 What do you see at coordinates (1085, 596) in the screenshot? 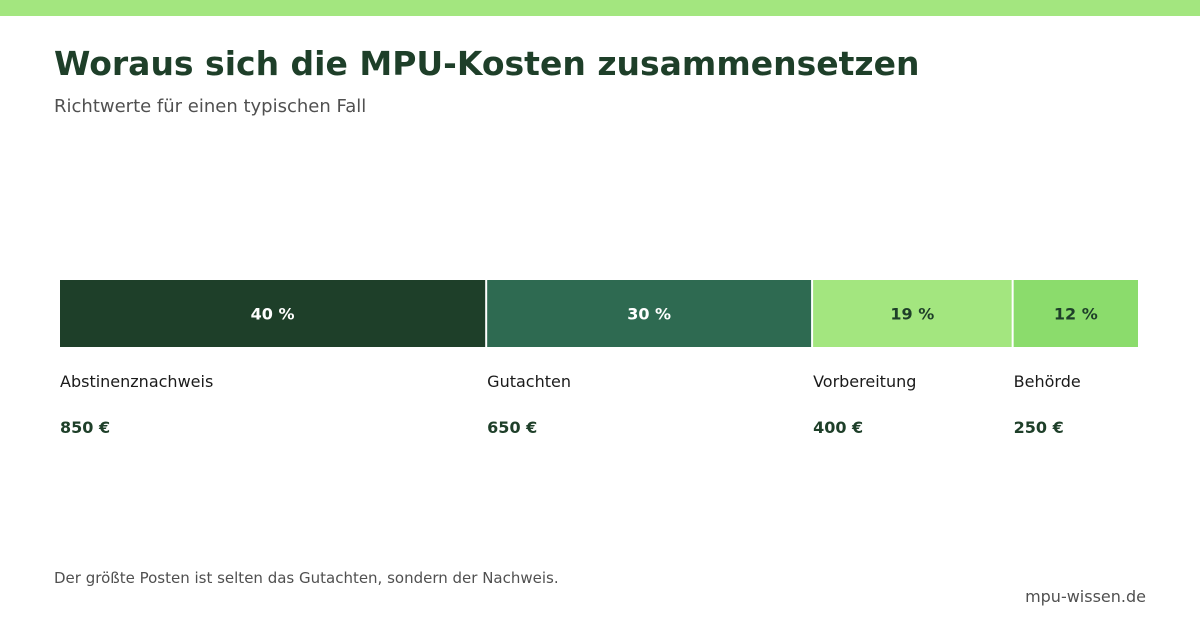
I see `source-credit: mpu-wissen.de` at bounding box center [1085, 596].